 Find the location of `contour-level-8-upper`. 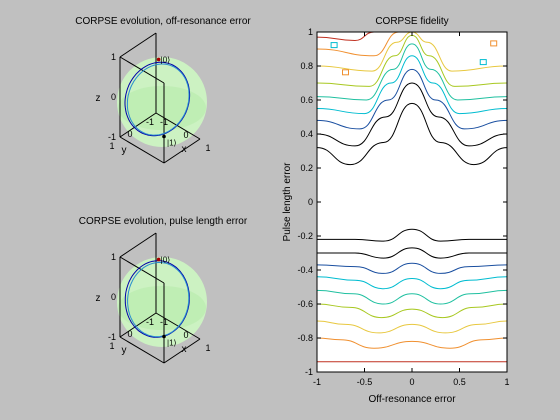

contour-level-8-upper is located at coordinates (346, 37).